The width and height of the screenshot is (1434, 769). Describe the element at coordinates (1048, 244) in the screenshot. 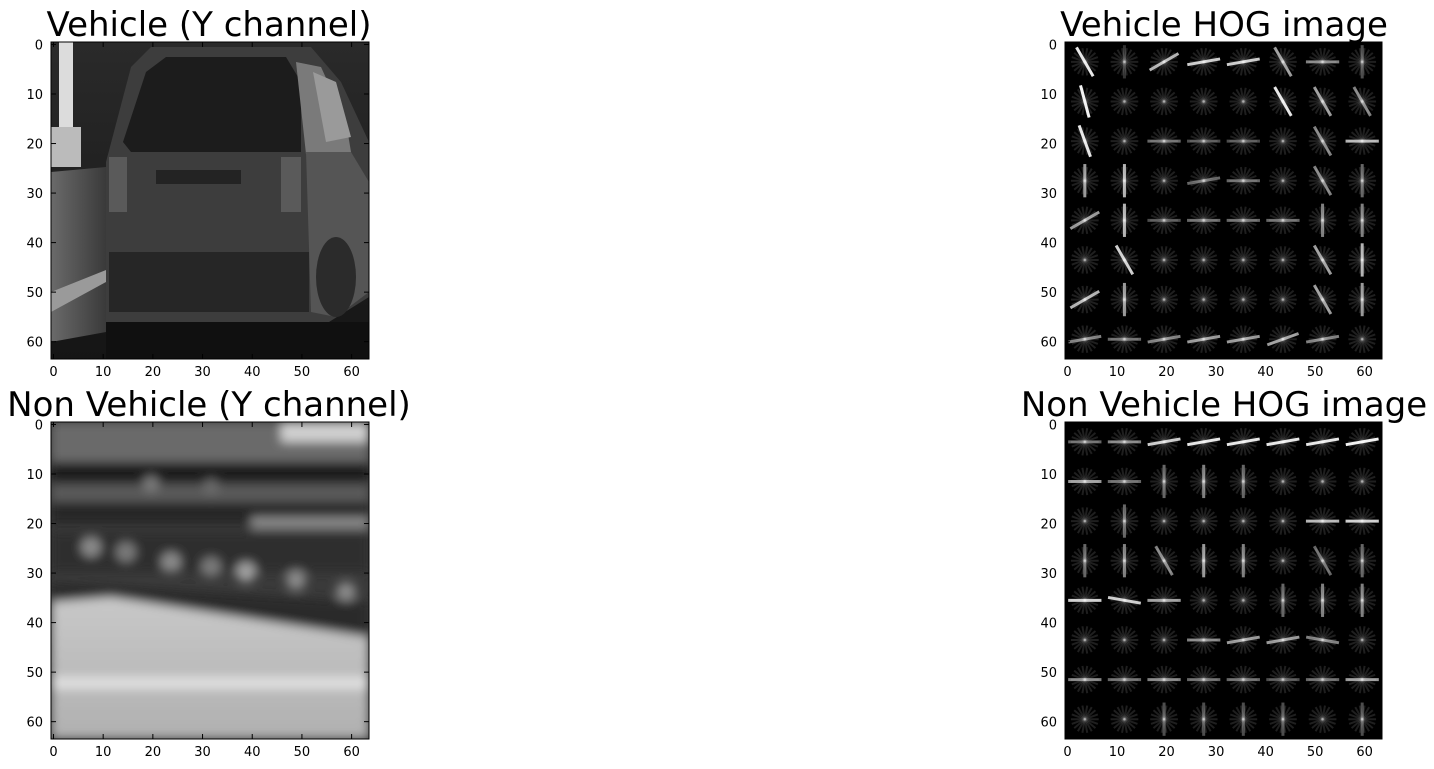

I see `y-tick-label: 40` at that location.